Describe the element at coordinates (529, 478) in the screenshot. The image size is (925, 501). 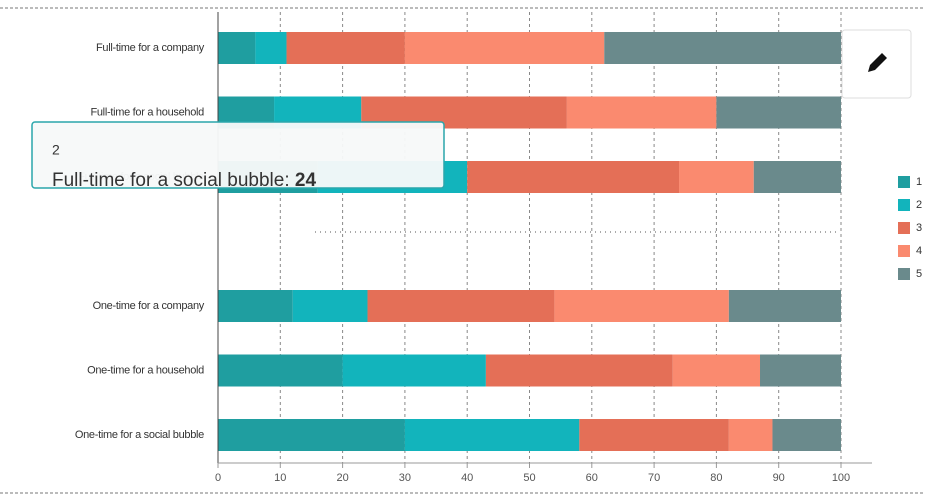
I see `x-tick-label: 50` at that location.